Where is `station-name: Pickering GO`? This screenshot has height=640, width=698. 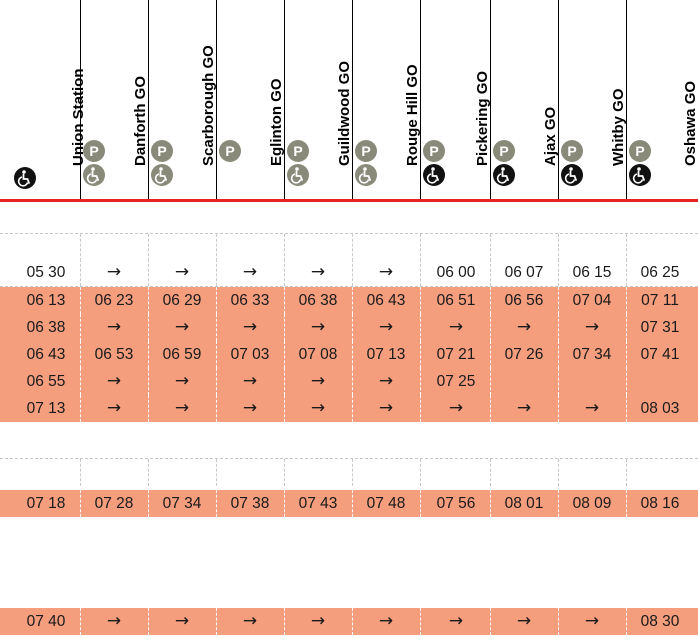
station-name: Pickering GO is located at coordinates (482, 118).